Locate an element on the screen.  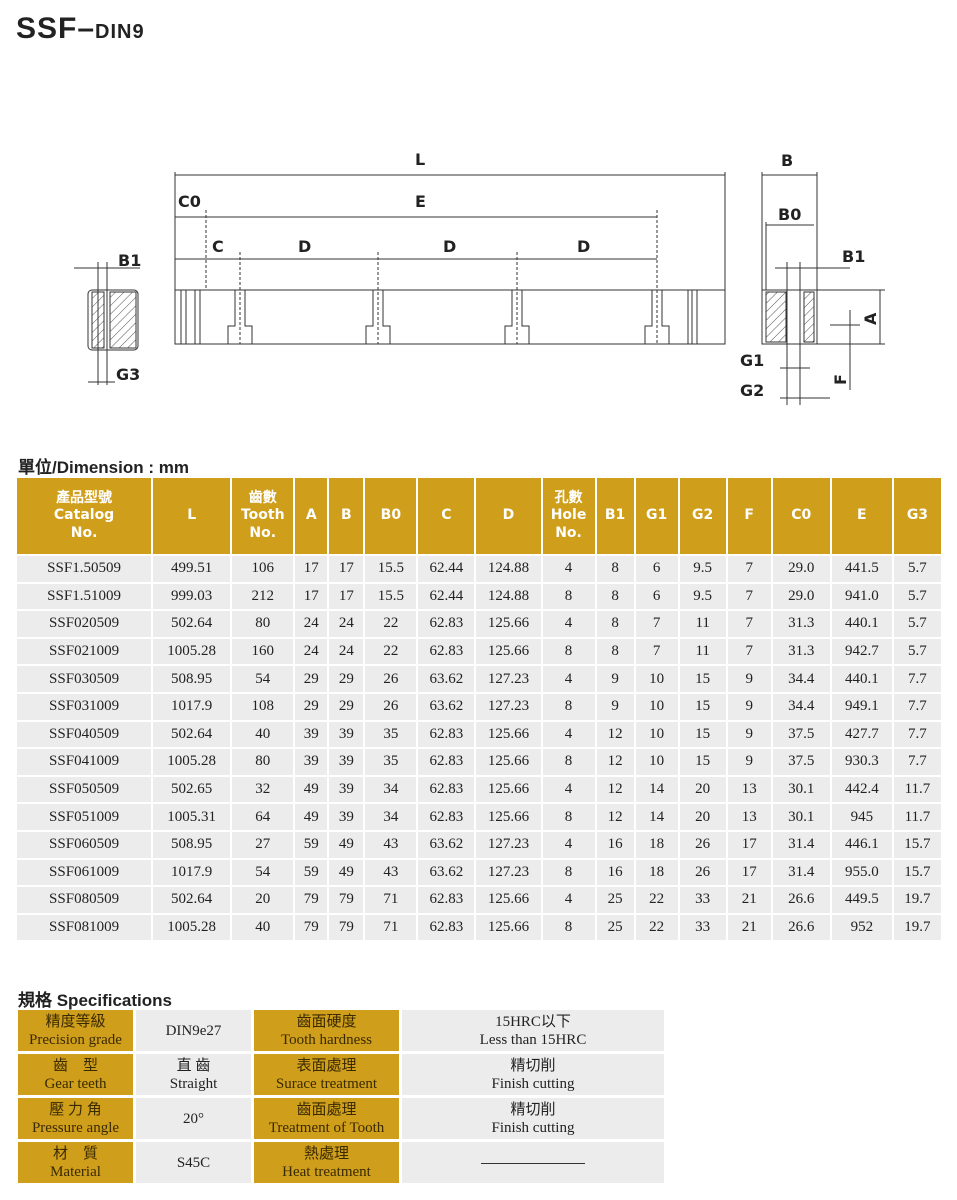
table-cell: 9.5 is located at coordinates (702, 569).